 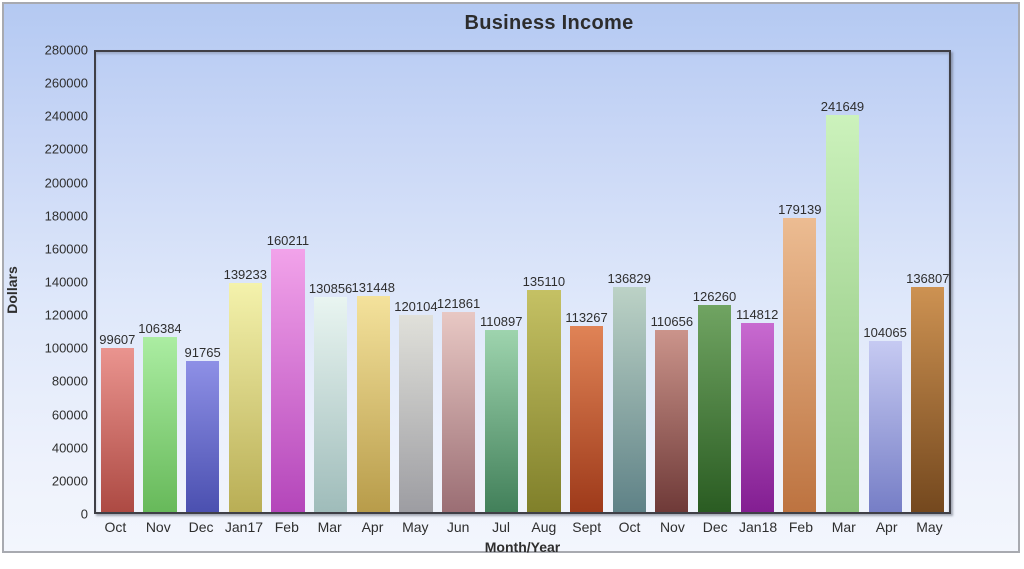 What do you see at coordinates (66, 249) in the screenshot?
I see `y-tick-label-160000: 160000` at bounding box center [66, 249].